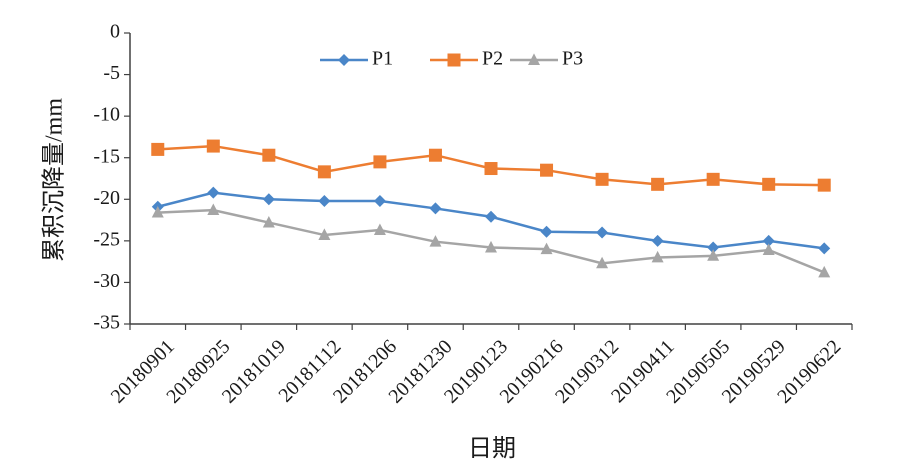  I want to click on series-p1, so click(491, 220).